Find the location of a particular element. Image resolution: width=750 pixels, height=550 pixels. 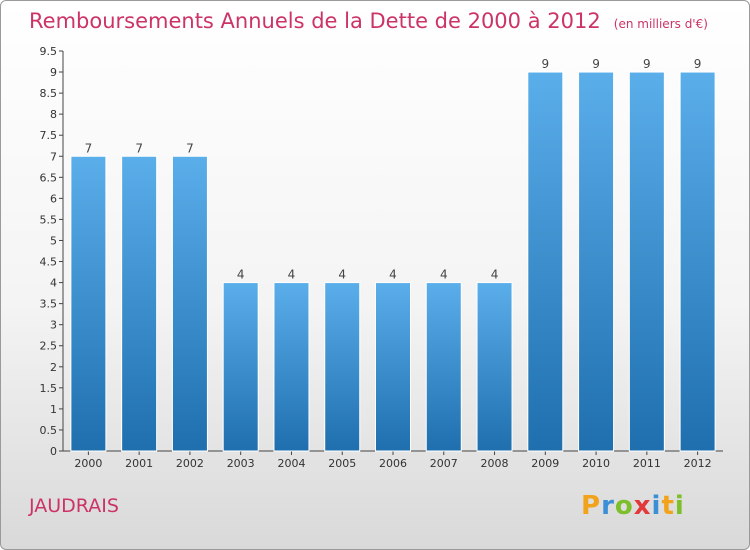

logo-letter: x is located at coordinates (642, 506).